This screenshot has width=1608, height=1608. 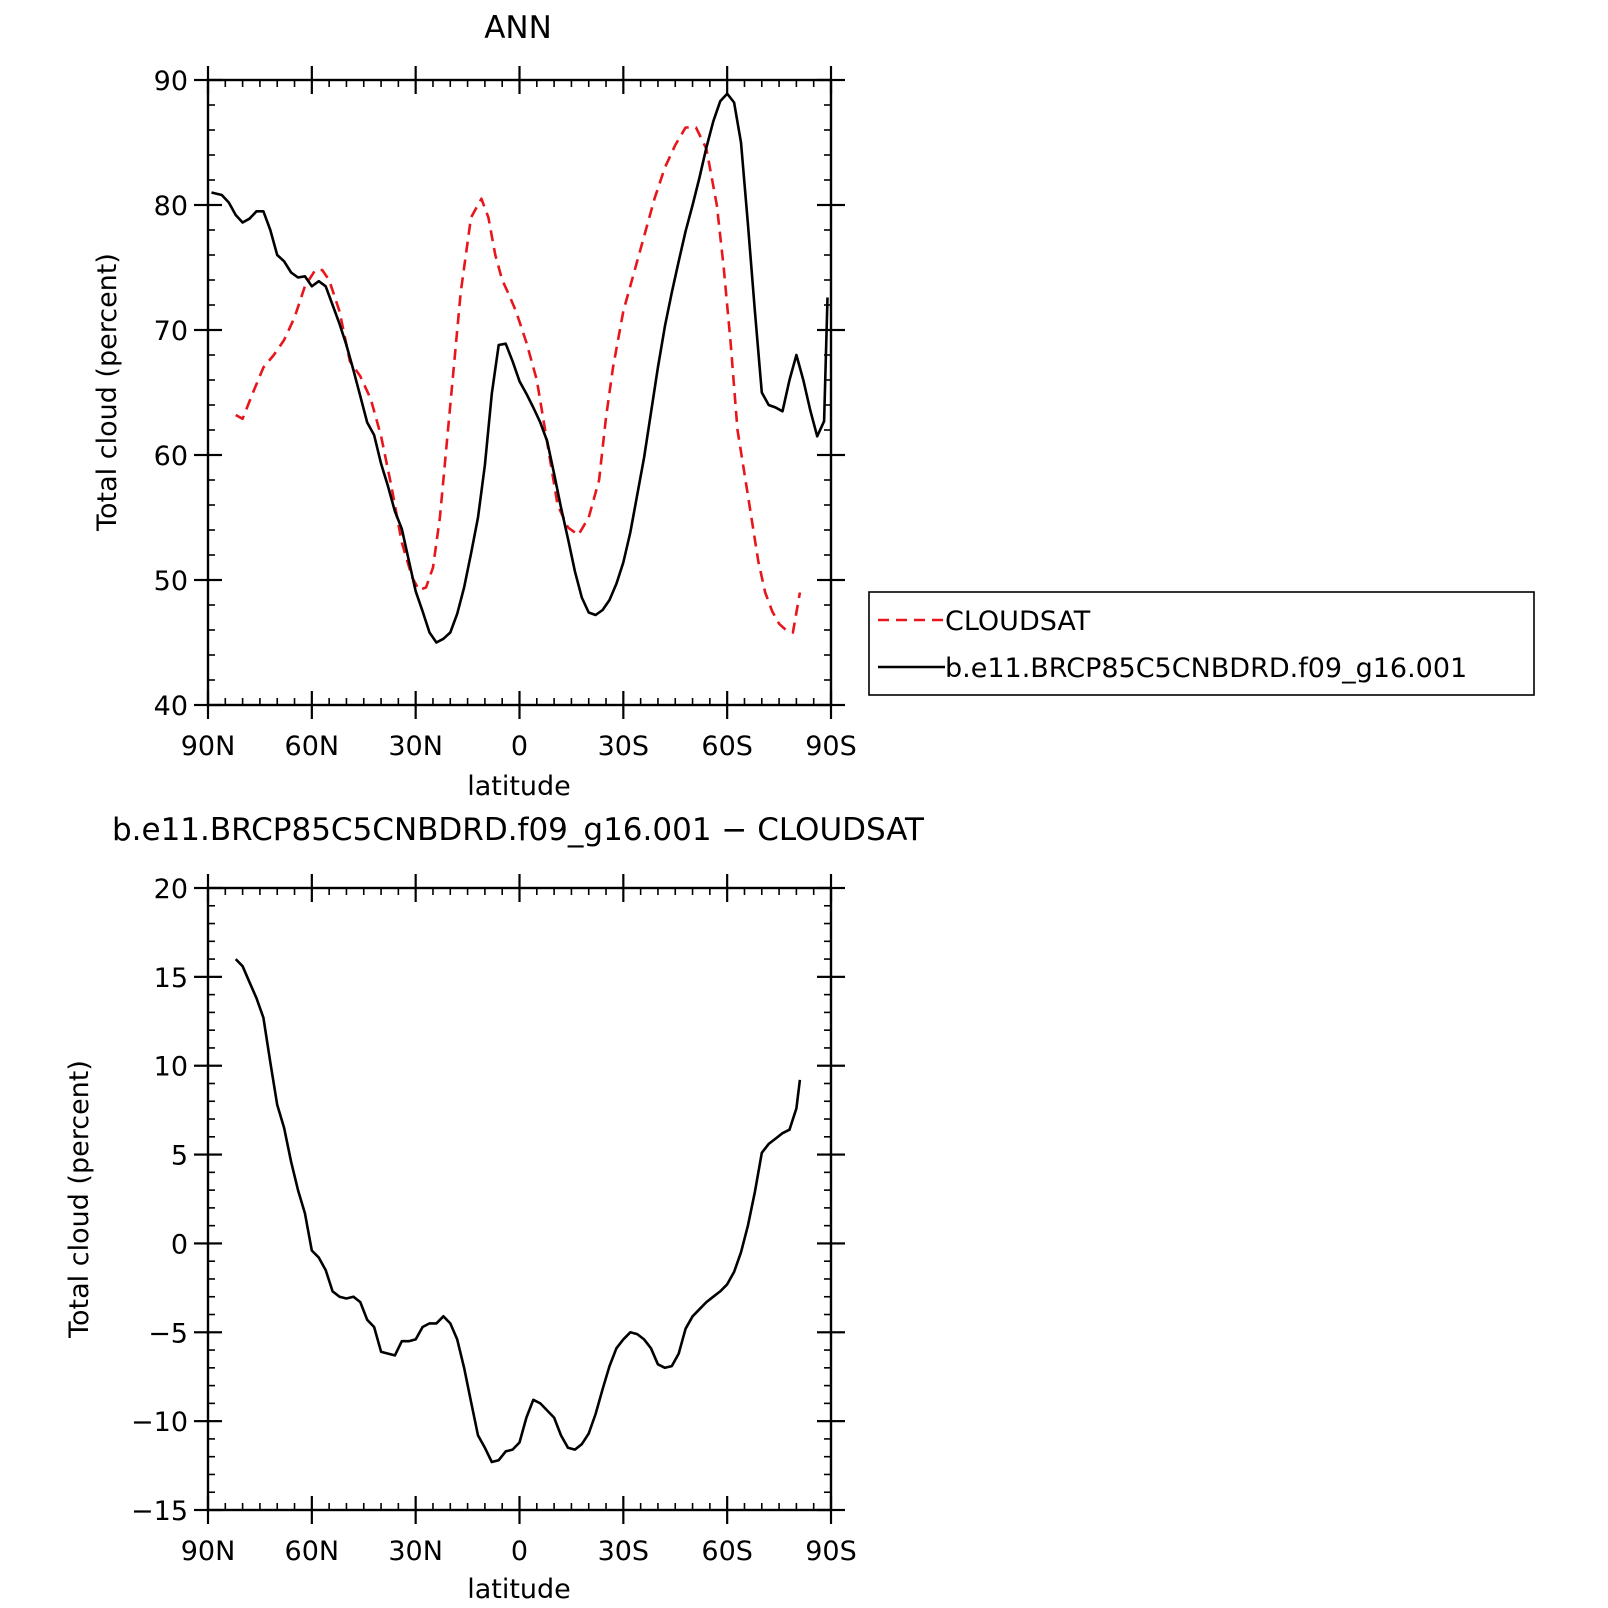 What do you see at coordinates (518, 28) in the screenshot?
I see `chart-title: ANN` at bounding box center [518, 28].